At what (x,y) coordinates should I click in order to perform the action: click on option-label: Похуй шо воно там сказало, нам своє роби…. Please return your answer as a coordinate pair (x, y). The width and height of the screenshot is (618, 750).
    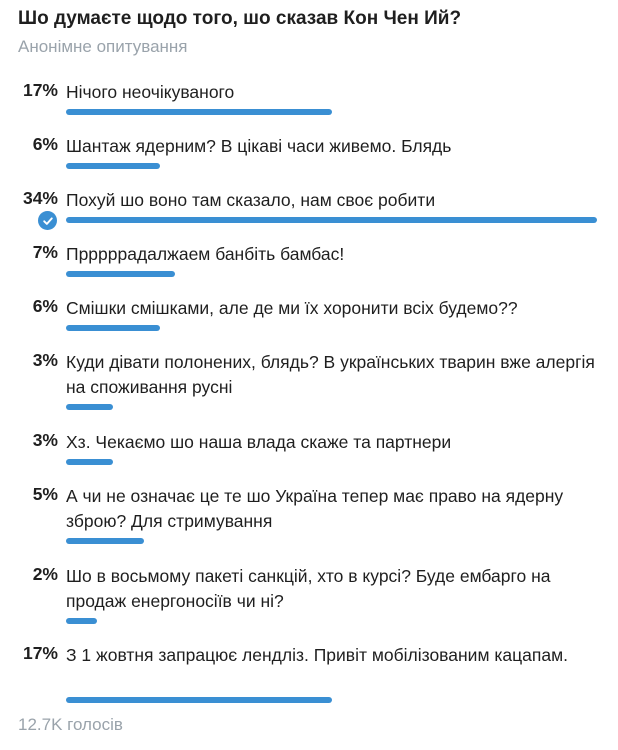
    Looking at the image, I should click on (251, 200).